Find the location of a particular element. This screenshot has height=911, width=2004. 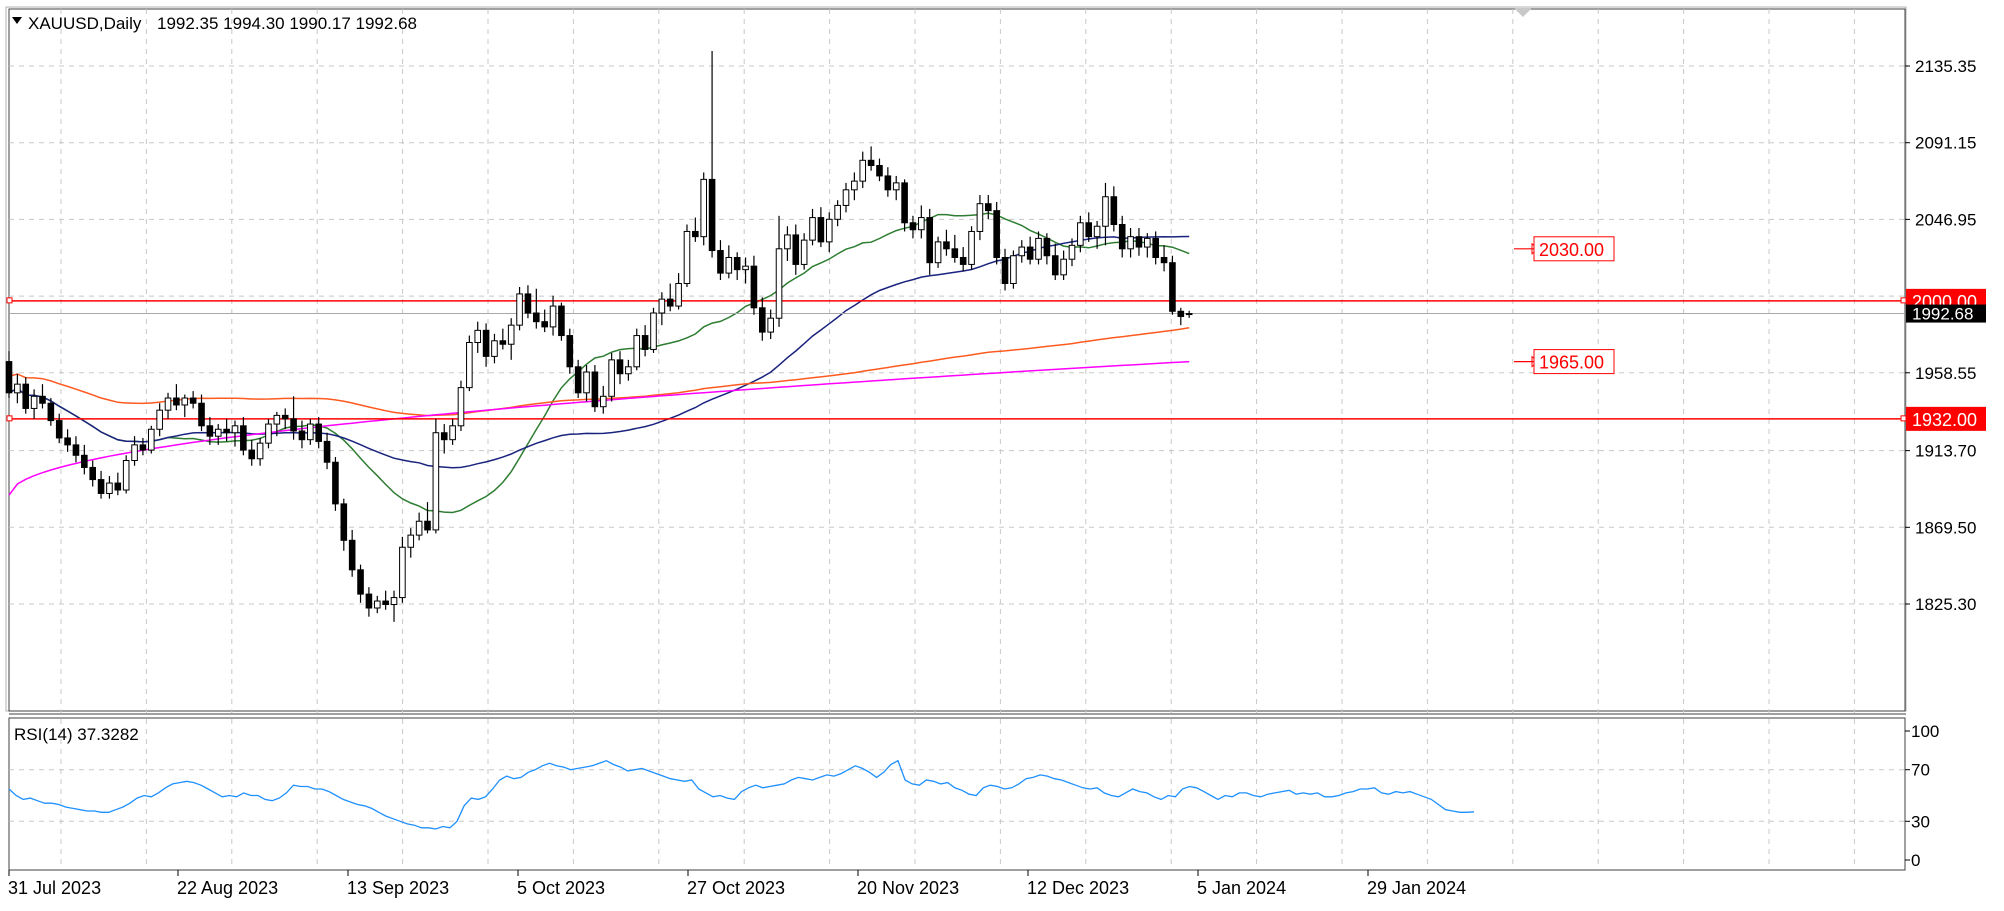

rsi-label: RSI(14) 37.3282 is located at coordinates (76, 734).